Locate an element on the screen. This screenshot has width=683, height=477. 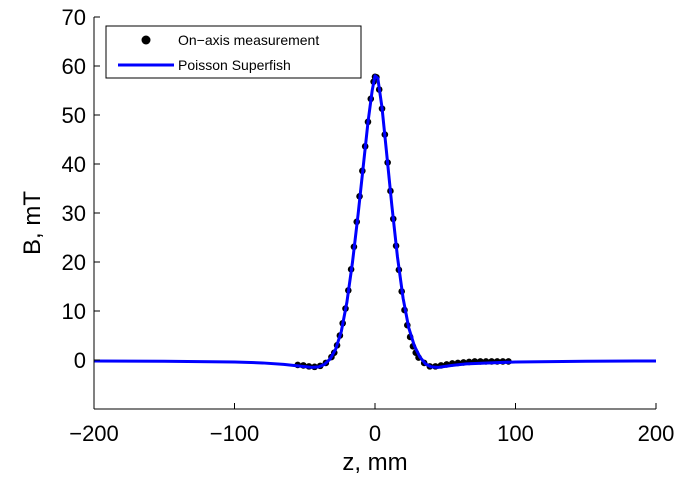
legend-marker-on-axis-measurement is located at coordinates (146, 40).